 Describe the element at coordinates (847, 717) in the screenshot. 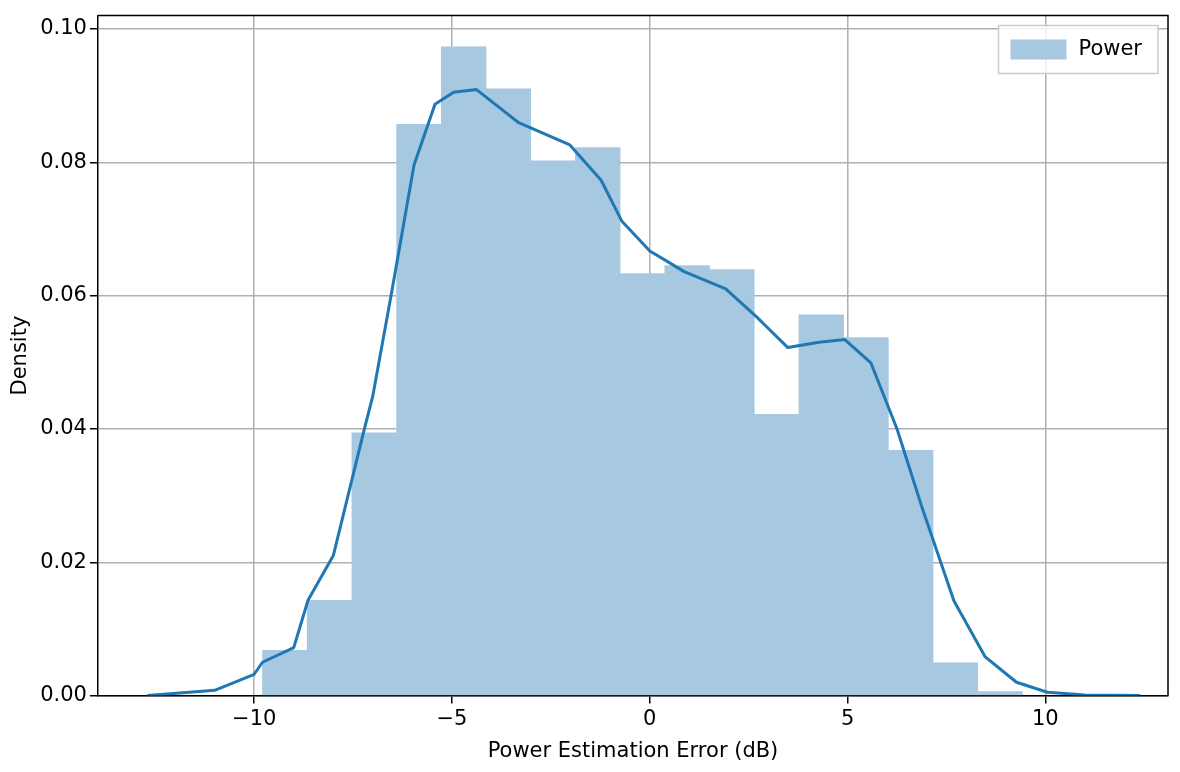

I see `x-tick-label: 5` at that location.